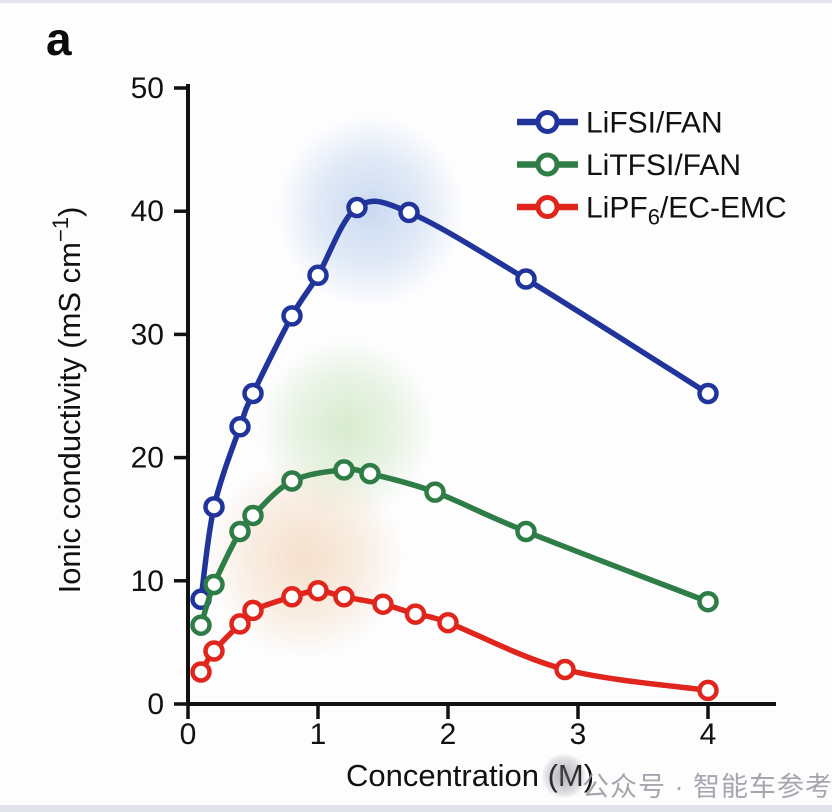  What do you see at coordinates (565, 669) in the screenshot?
I see `data-point-LiPF6/EC-EMC-2.9M` at bounding box center [565, 669].